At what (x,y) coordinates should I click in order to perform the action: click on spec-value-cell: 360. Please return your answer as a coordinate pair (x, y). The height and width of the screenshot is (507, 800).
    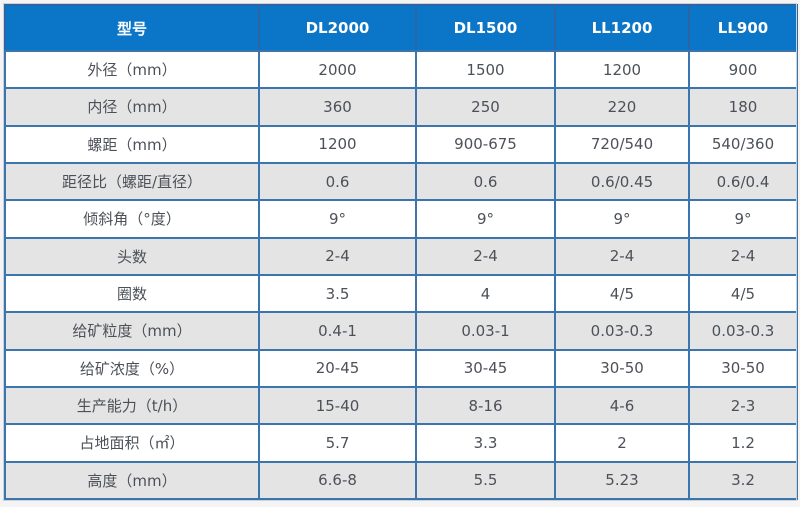
    Looking at the image, I should click on (337, 107).